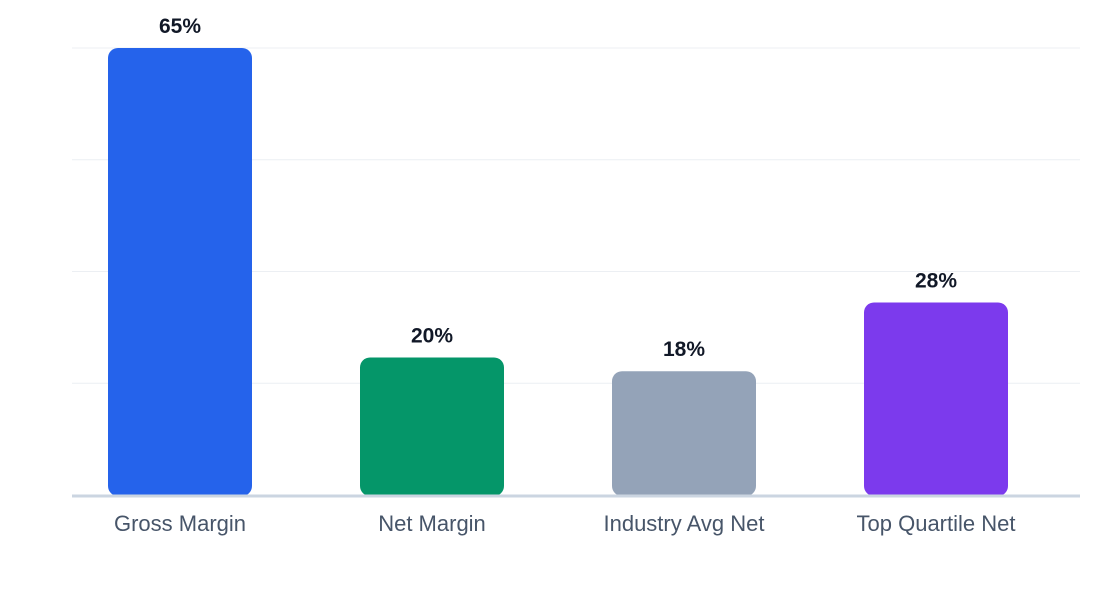  Describe the element at coordinates (432, 335) in the screenshot. I see `data-label: 20%` at that location.